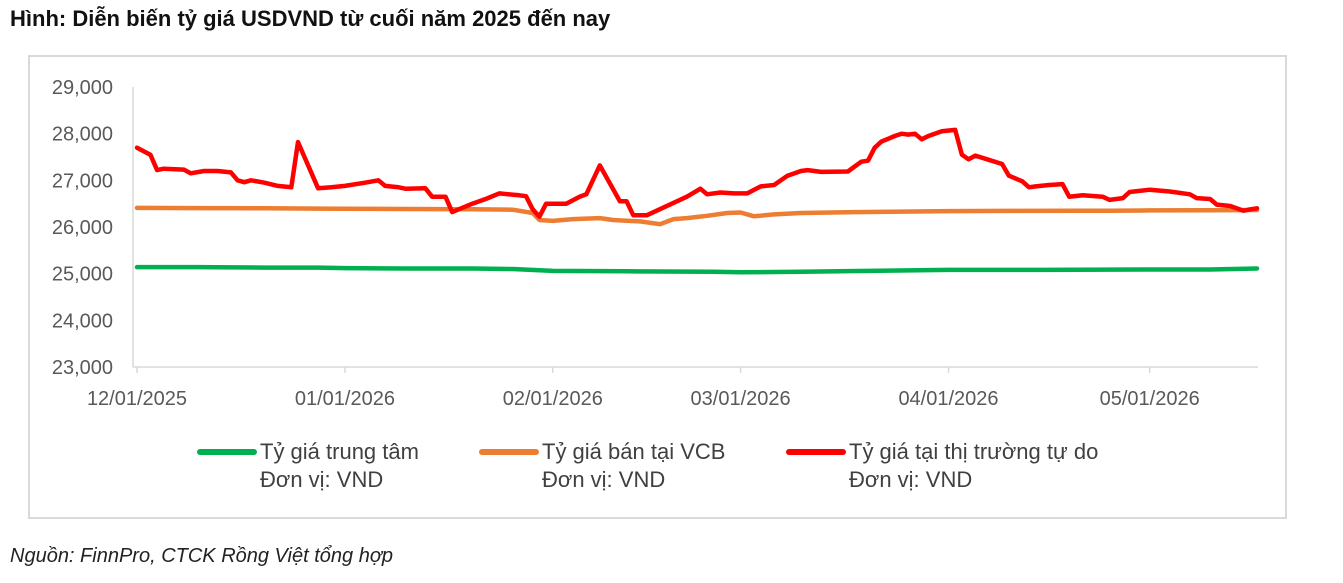 The image size is (1343, 583). What do you see at coordinates (82, 275) in the screenshot?
I see `y-tick-label: 25,000` at bounding box center [82, 275].